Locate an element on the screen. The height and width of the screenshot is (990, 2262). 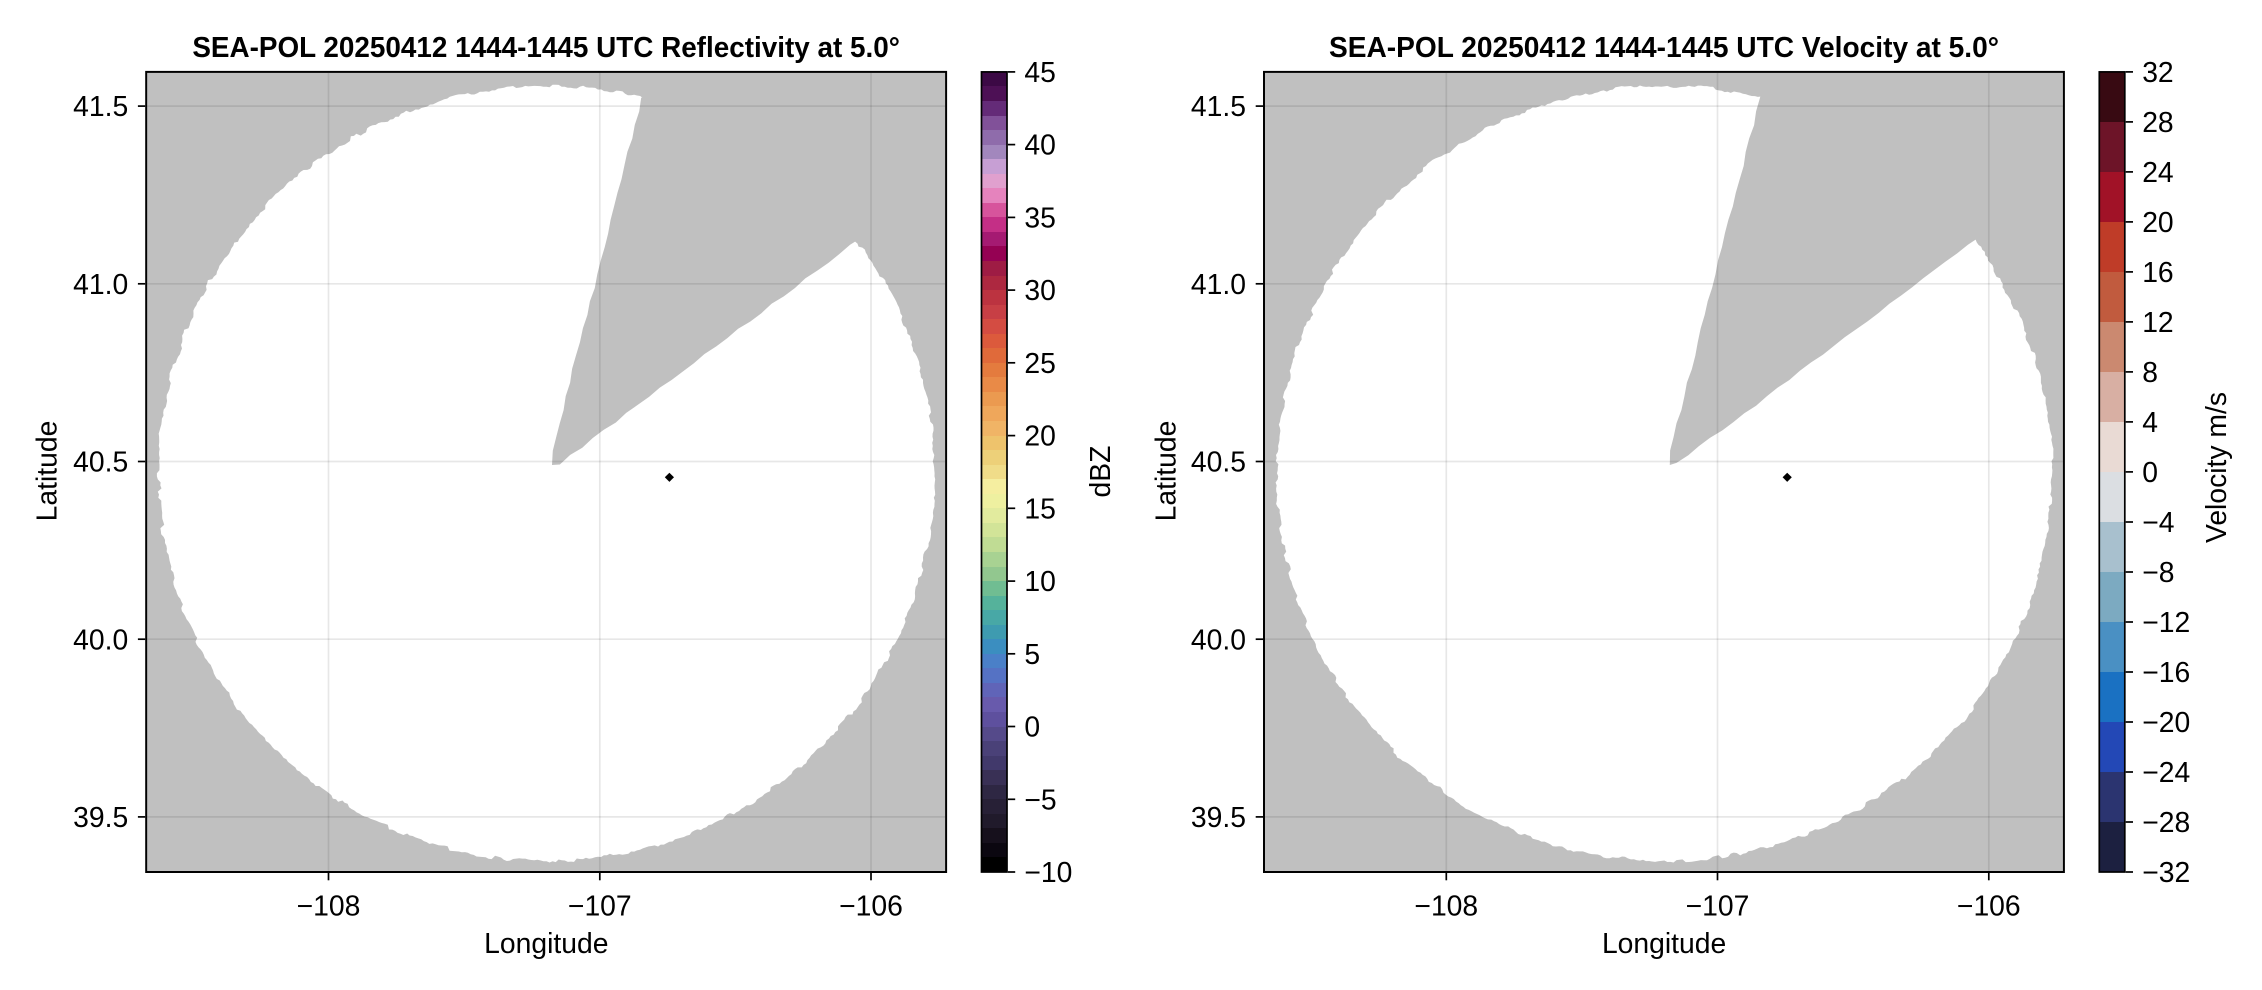
svg-text: dBZ is located at coordinates (1100, 472).